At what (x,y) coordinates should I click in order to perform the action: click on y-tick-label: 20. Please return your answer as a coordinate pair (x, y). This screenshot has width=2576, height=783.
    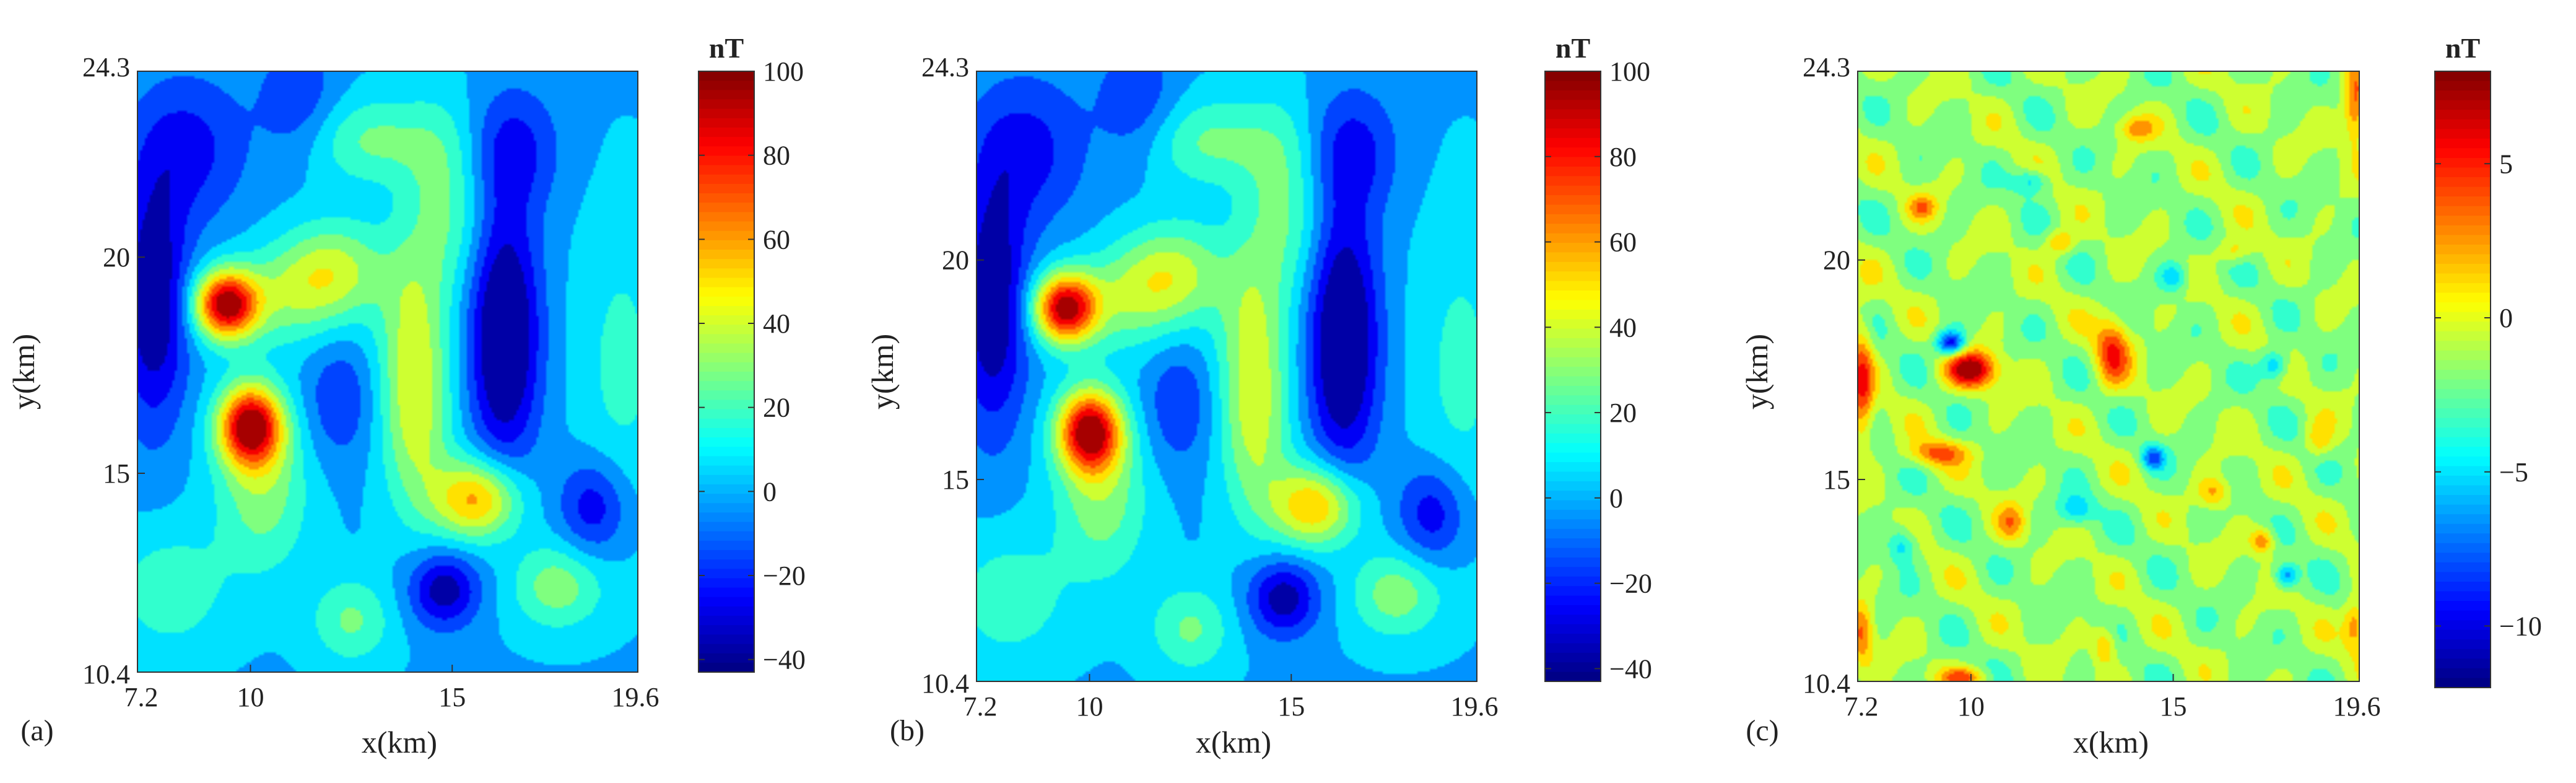
    Looking at the image, I should click on (1837, 260).